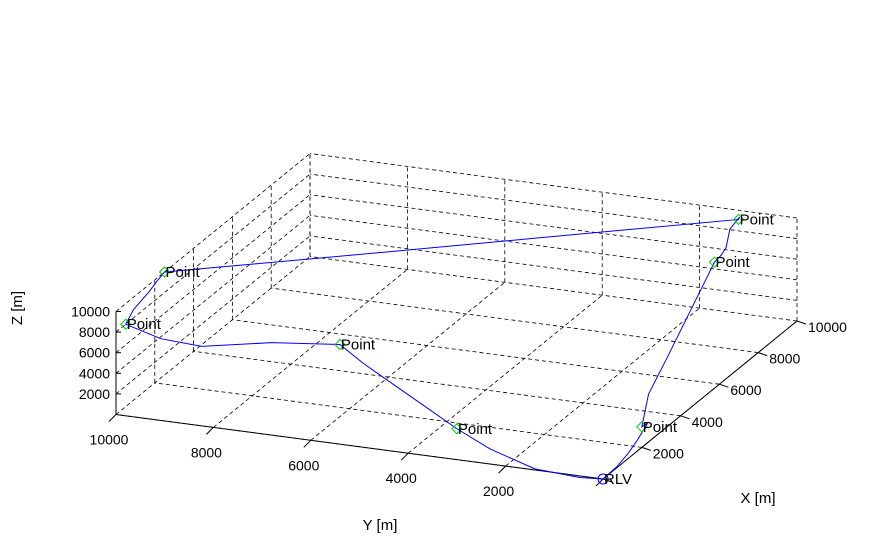 This screenshot has height=540, width=872. I want to click on y-tick-label: 10000, so click(109, 440).